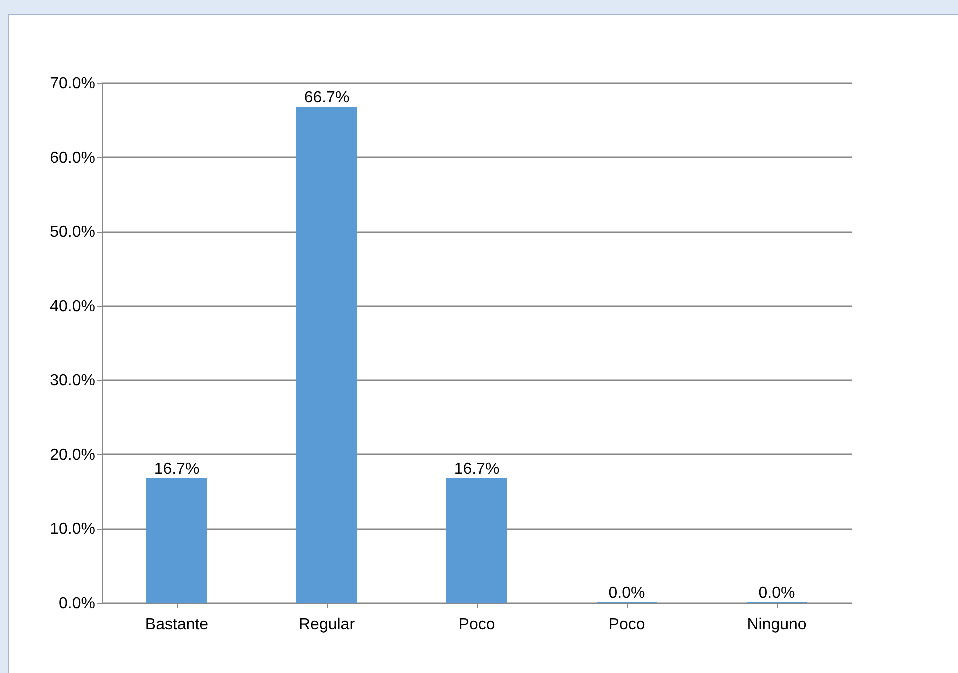 The width and height of the screenshot is (958, 673). What do you see at coordinates (73, 158) in the screenshot?
I see `y-tick-label: 60.0%` at bounding box center [73, 158].